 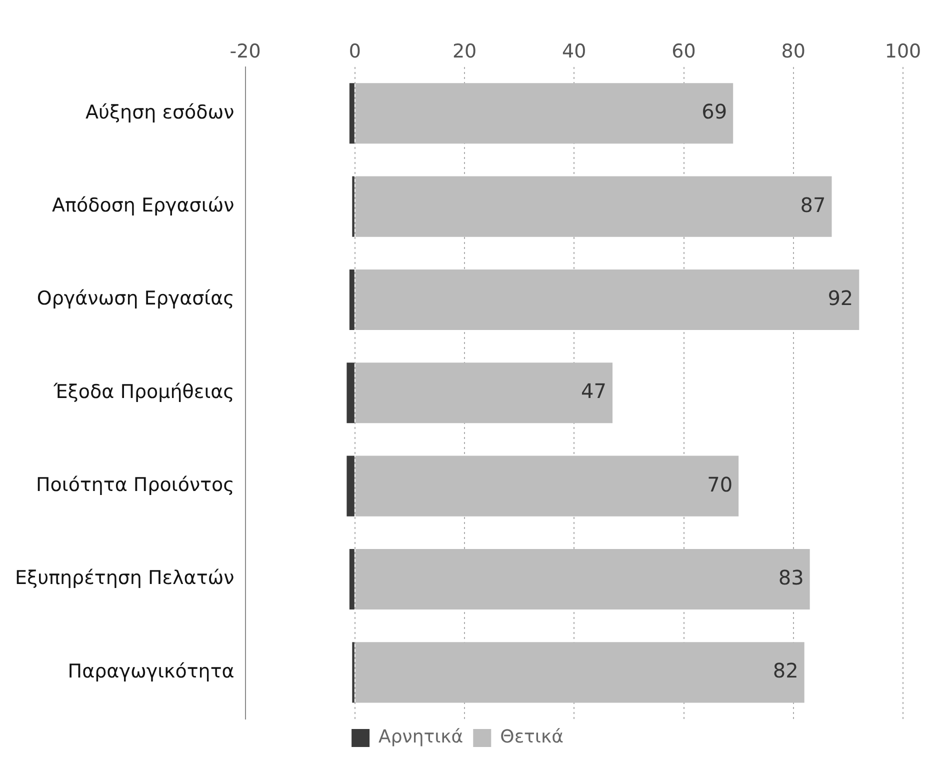 What do you see at coordinates (124, 578) in the screenshot?
I see `y-tick-label: Εξυπηρέτηση Πελατών` at bounding box center [124, 578].